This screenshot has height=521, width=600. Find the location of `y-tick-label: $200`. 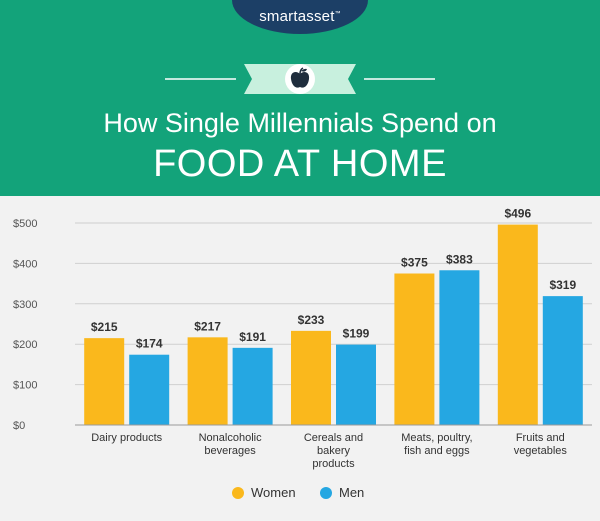

y-tick-label: $200 is located at coordinates (25, 345).